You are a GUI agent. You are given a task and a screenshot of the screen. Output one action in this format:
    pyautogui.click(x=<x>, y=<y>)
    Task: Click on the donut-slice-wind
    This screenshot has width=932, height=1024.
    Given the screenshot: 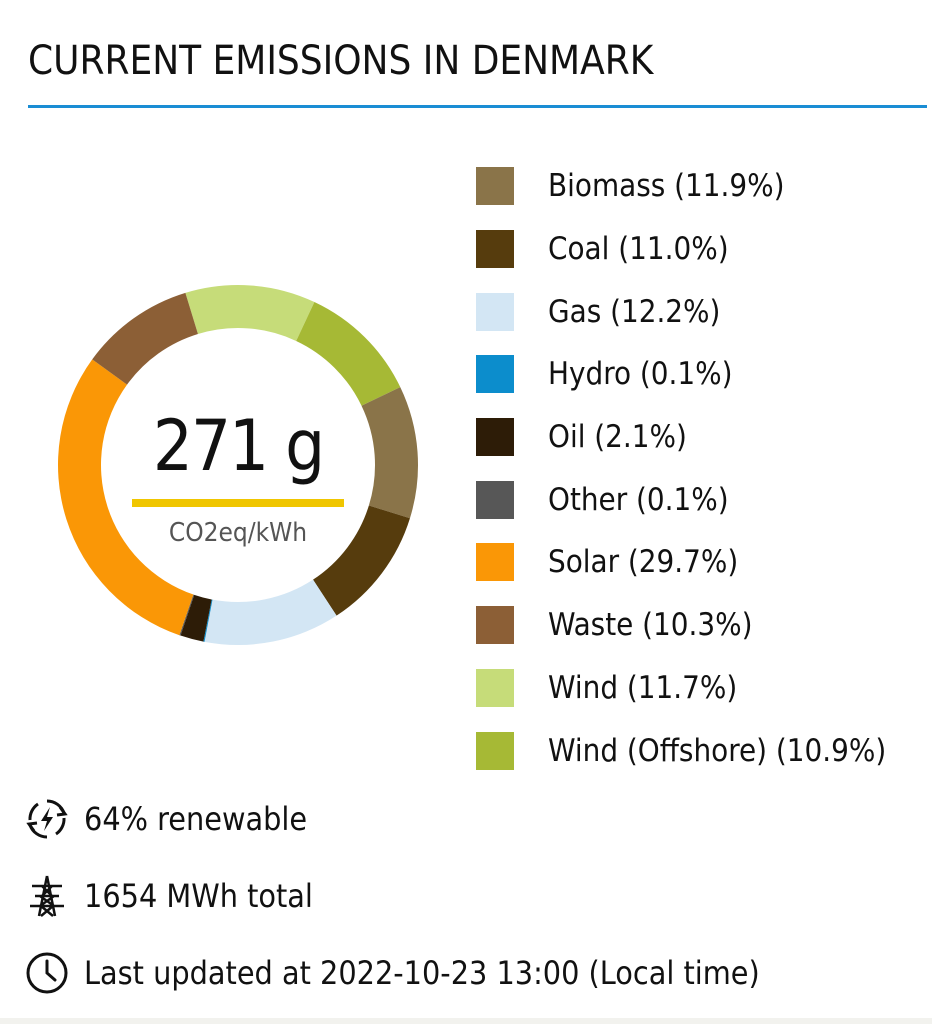 What is the action you would take?
    pyautogui.click(x=250, y=313)
    